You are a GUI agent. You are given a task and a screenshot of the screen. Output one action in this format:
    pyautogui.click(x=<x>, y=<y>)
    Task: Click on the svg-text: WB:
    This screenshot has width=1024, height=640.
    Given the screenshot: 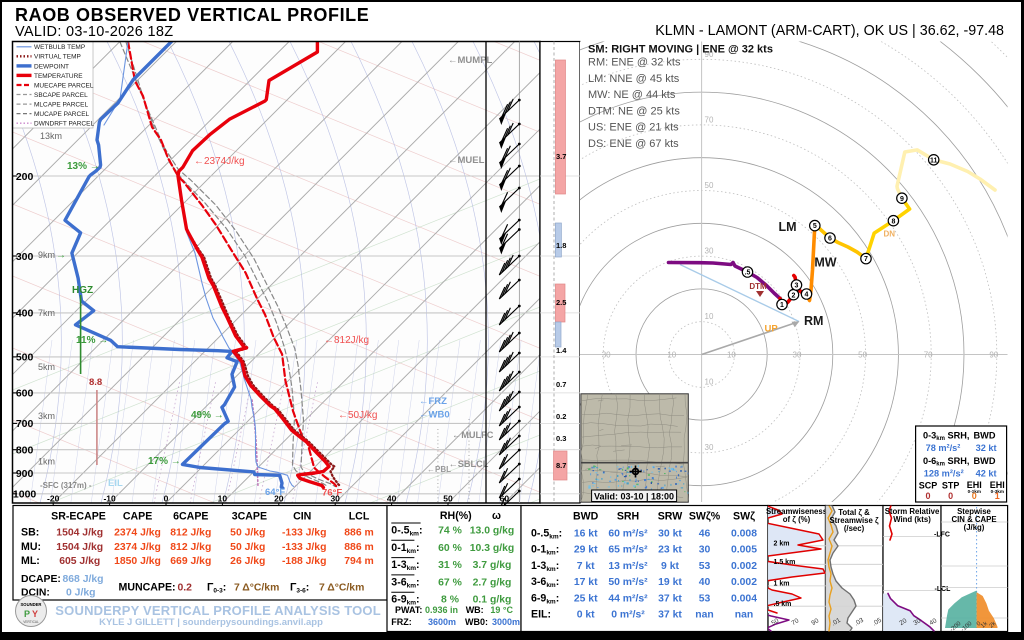 What is the action you would take?
    pyautogui.click(x=475, y=610)
    